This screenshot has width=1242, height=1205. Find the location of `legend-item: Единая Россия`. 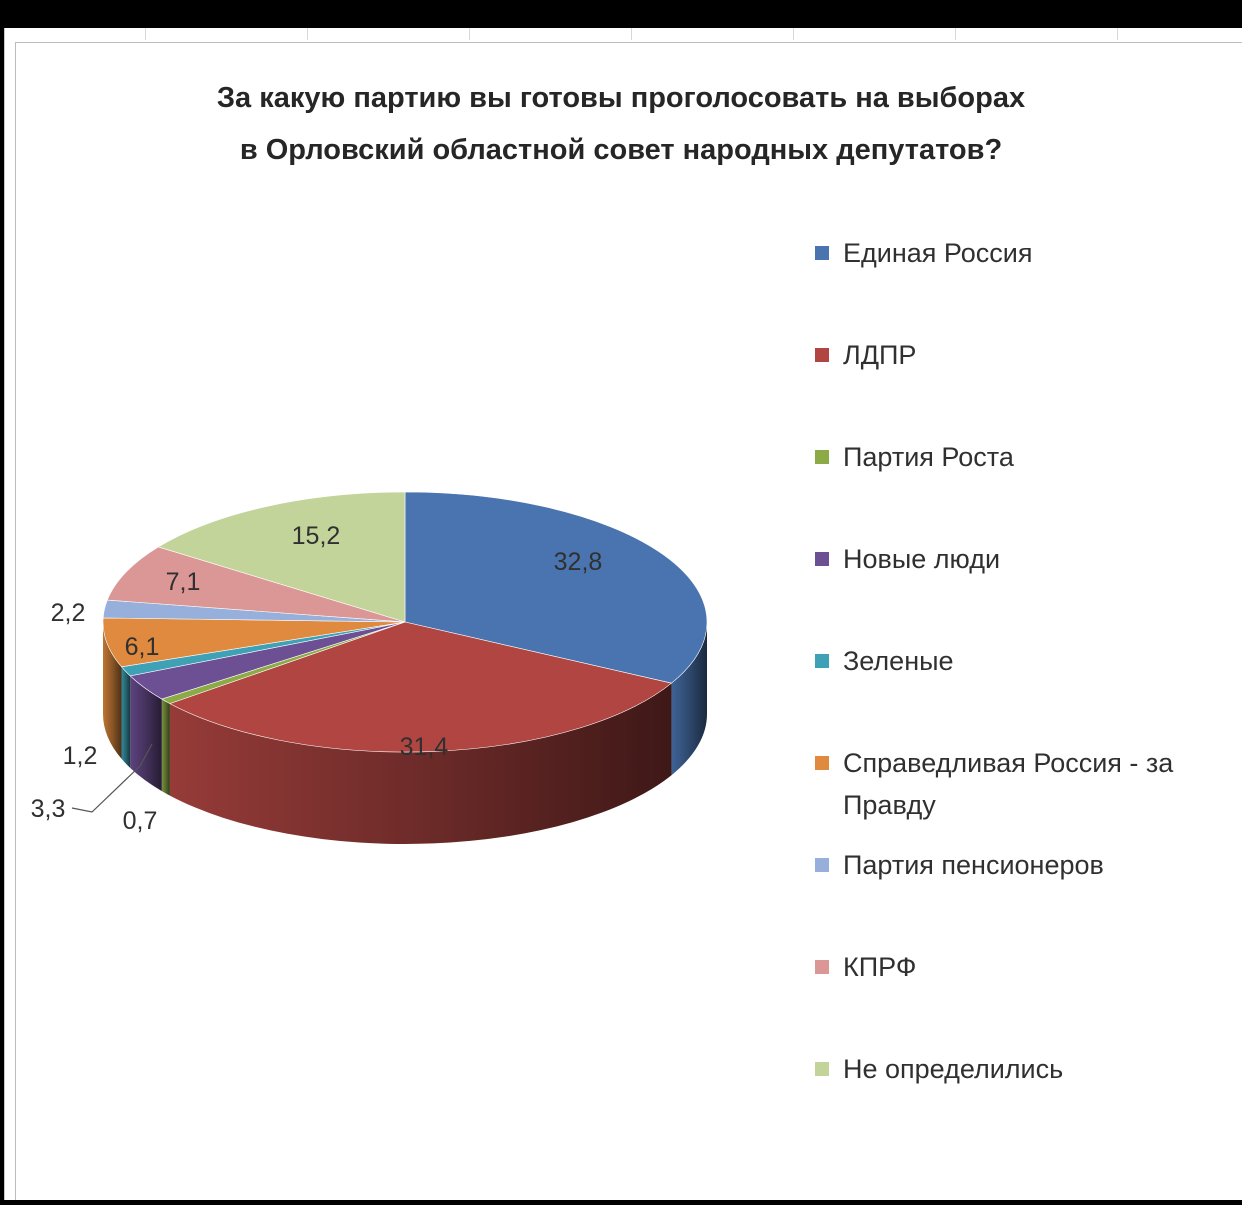

legend-item: Единая Россия is located at coordinates (1019, 253).